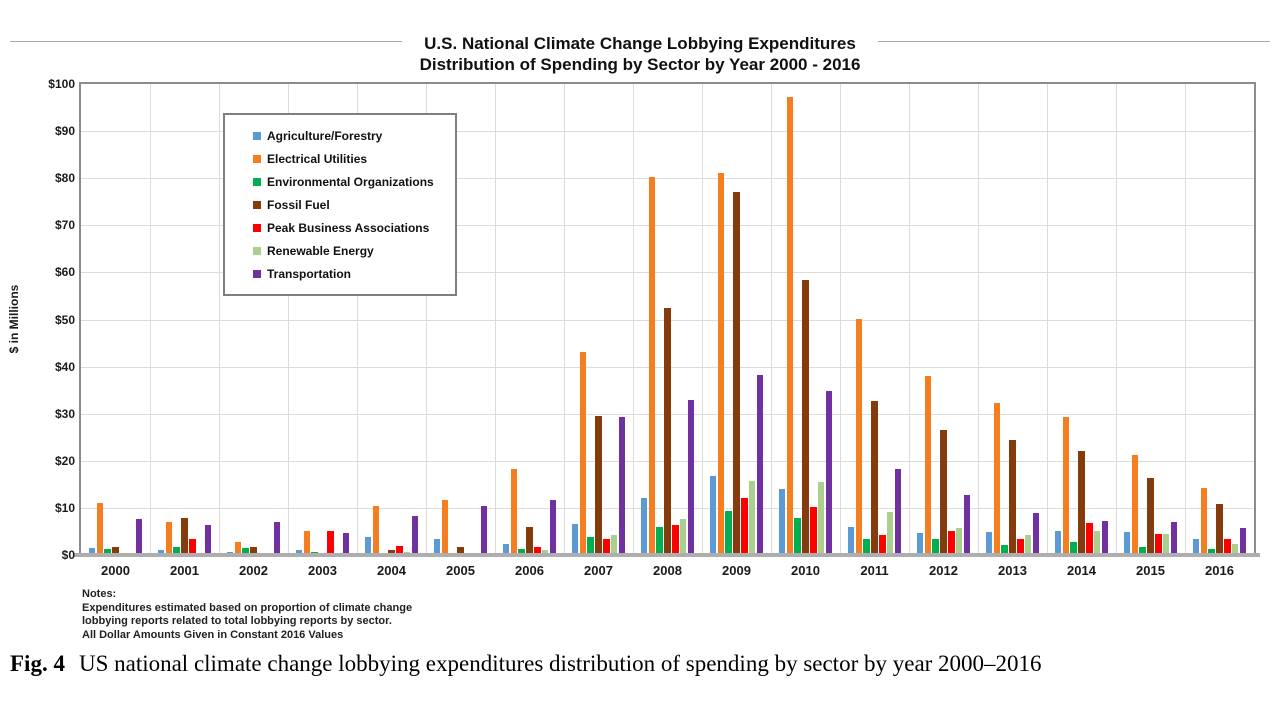  I want to click on bar-fossil-fuel-2004, so click(391, 552).